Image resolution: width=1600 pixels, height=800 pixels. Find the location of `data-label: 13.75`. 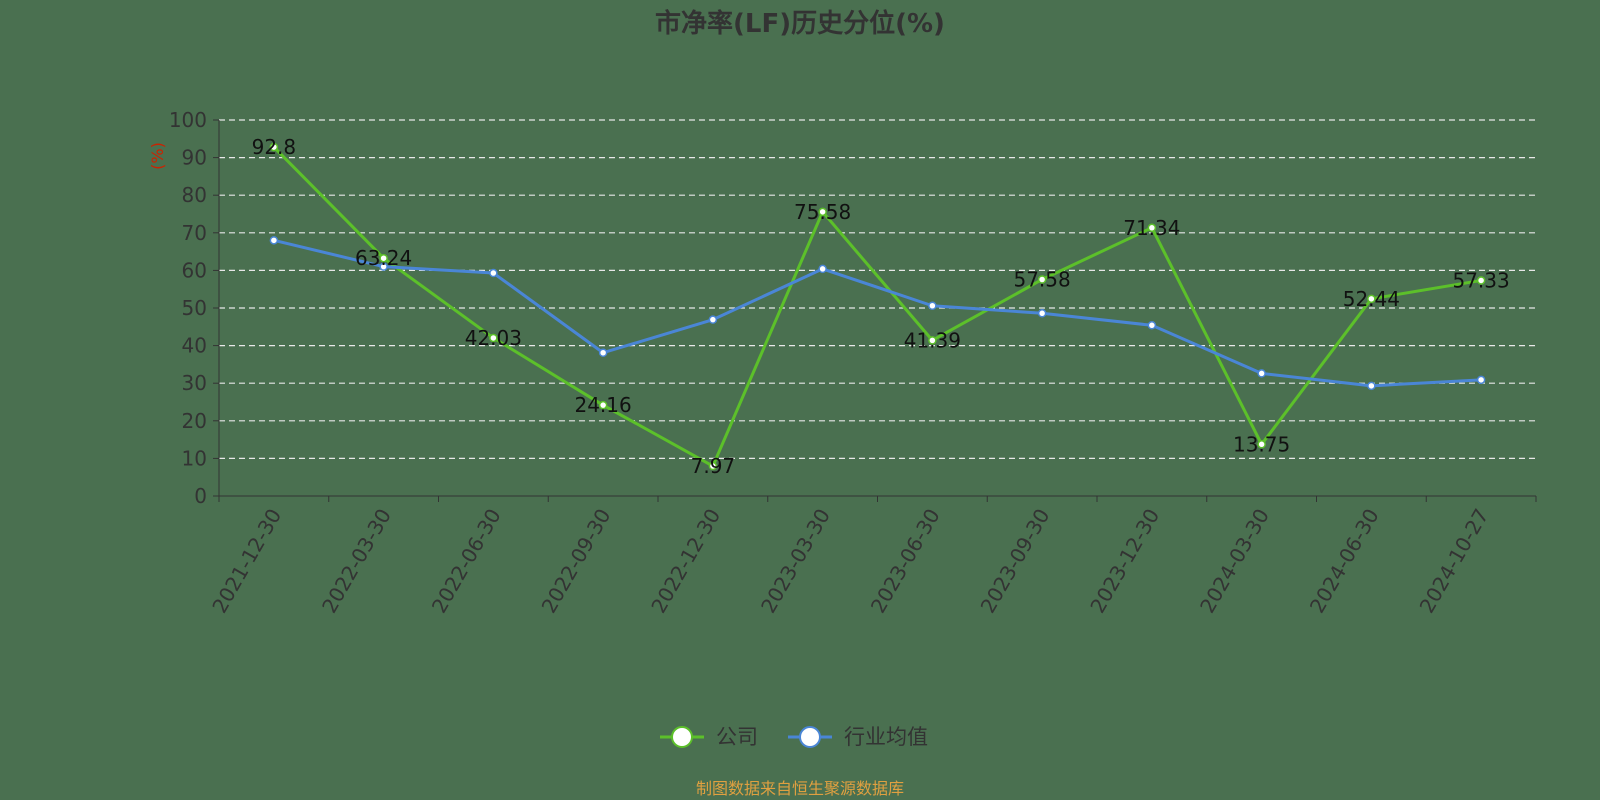

data-label: 13.75 is located at coordinates (1261, 444).